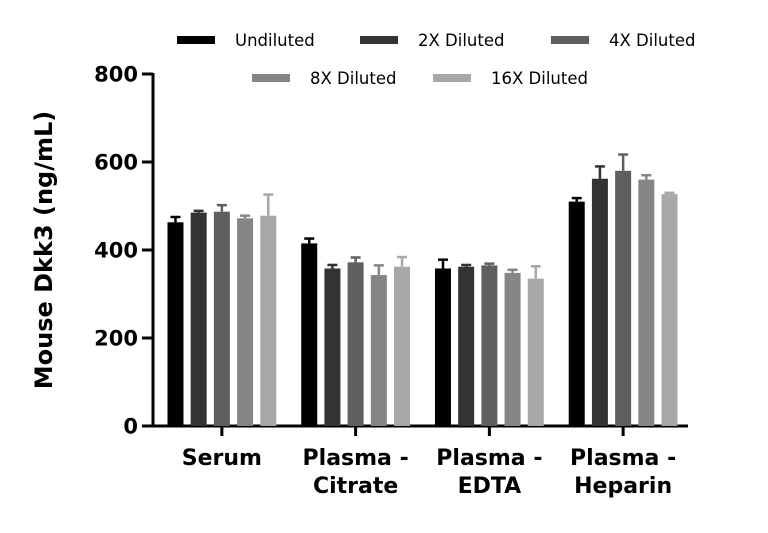 This screenshot has width=768, height=533. What do you see at coordinates (44, 250) in the screenshot?
I see `y-axis-title: Mouse Dkk3 (ng/mL)` at bounding box center [44, 250].